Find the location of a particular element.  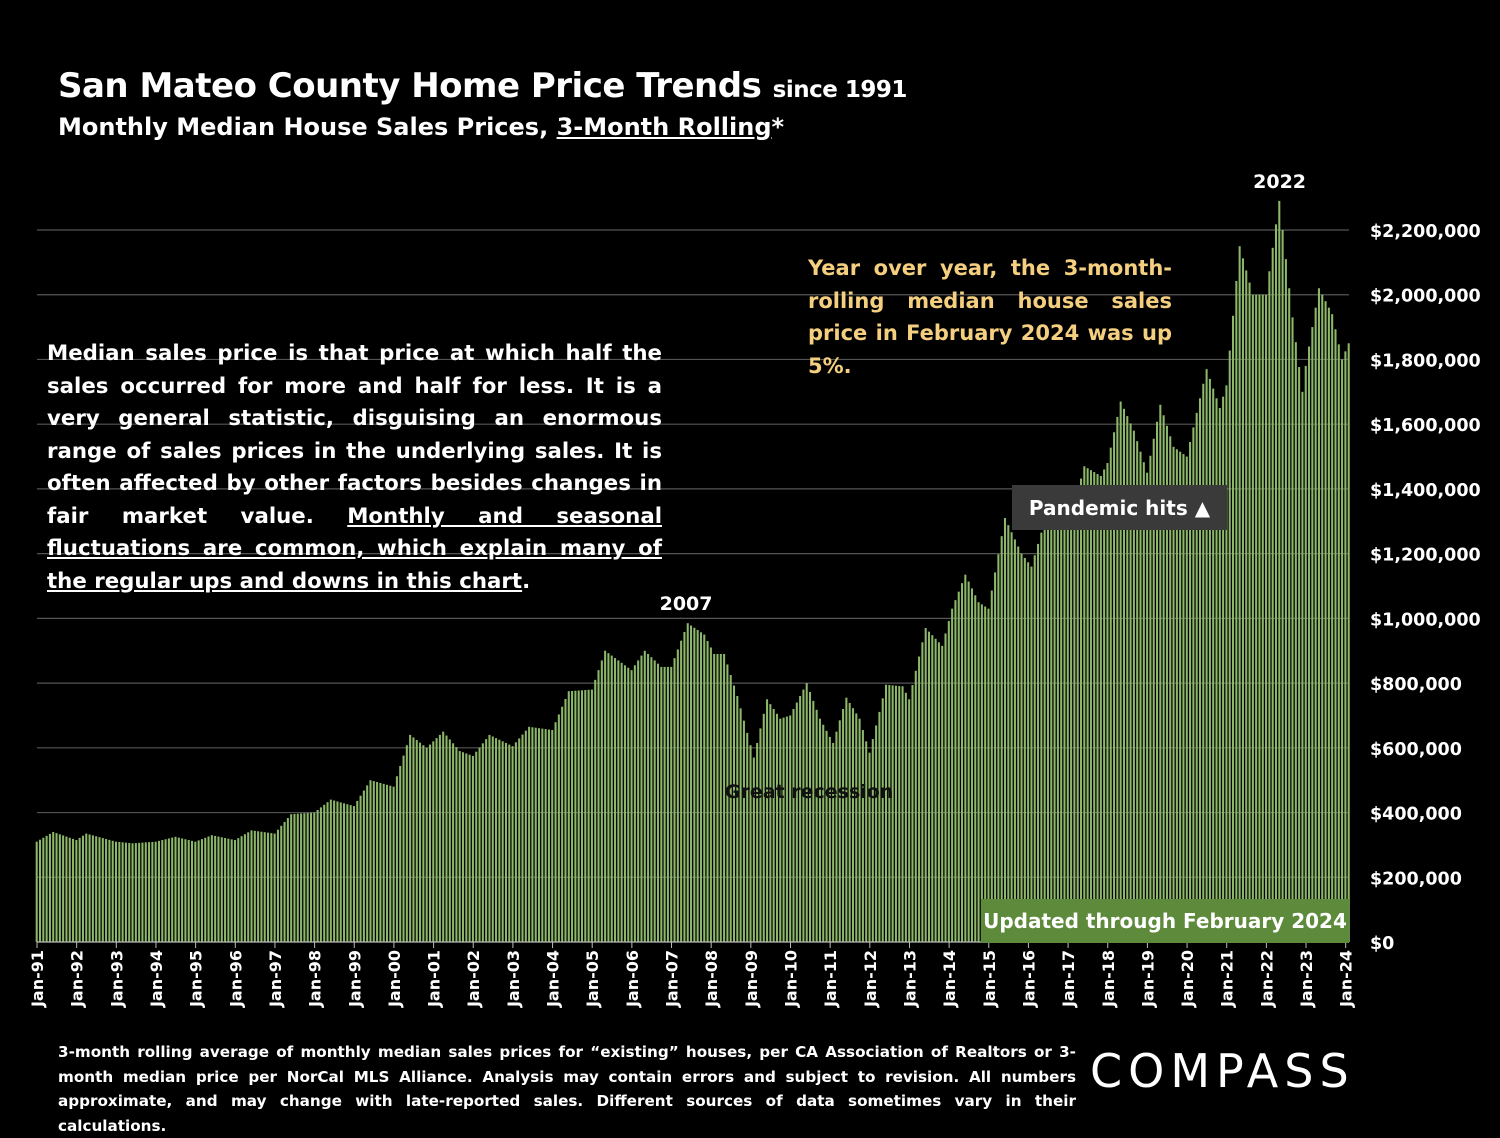

x-tick-label: Jan-19 is located at coordinates (1147, 979).